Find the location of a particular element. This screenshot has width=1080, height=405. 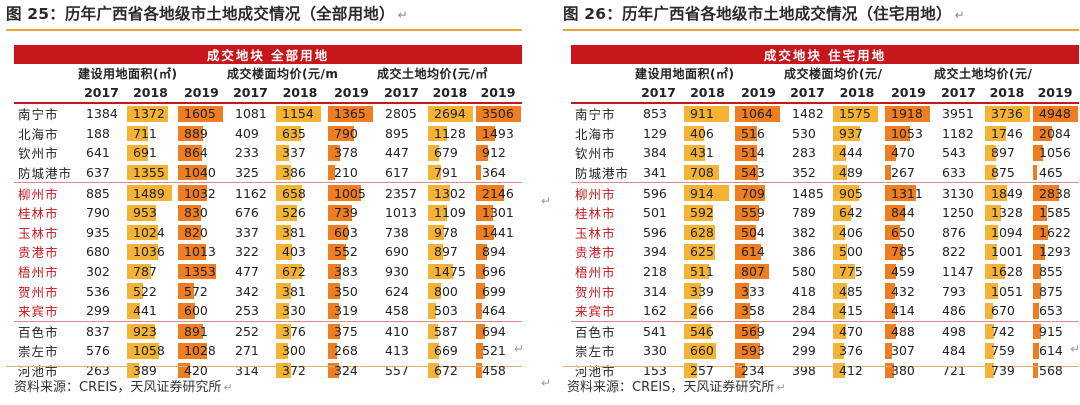

city-name: 玉林市 is located at coordinates (595, 233).